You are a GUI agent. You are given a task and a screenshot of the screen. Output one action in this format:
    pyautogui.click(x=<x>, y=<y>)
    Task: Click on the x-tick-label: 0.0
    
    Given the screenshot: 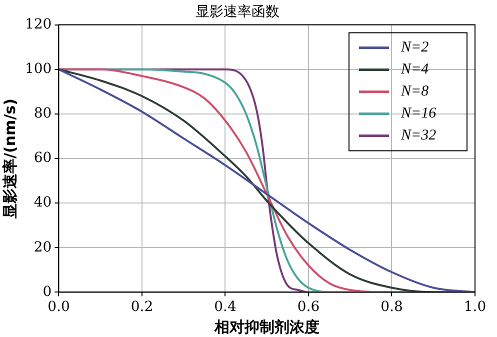 What is the action you would take?
    pyautogui.click(x=59, y=307)
    